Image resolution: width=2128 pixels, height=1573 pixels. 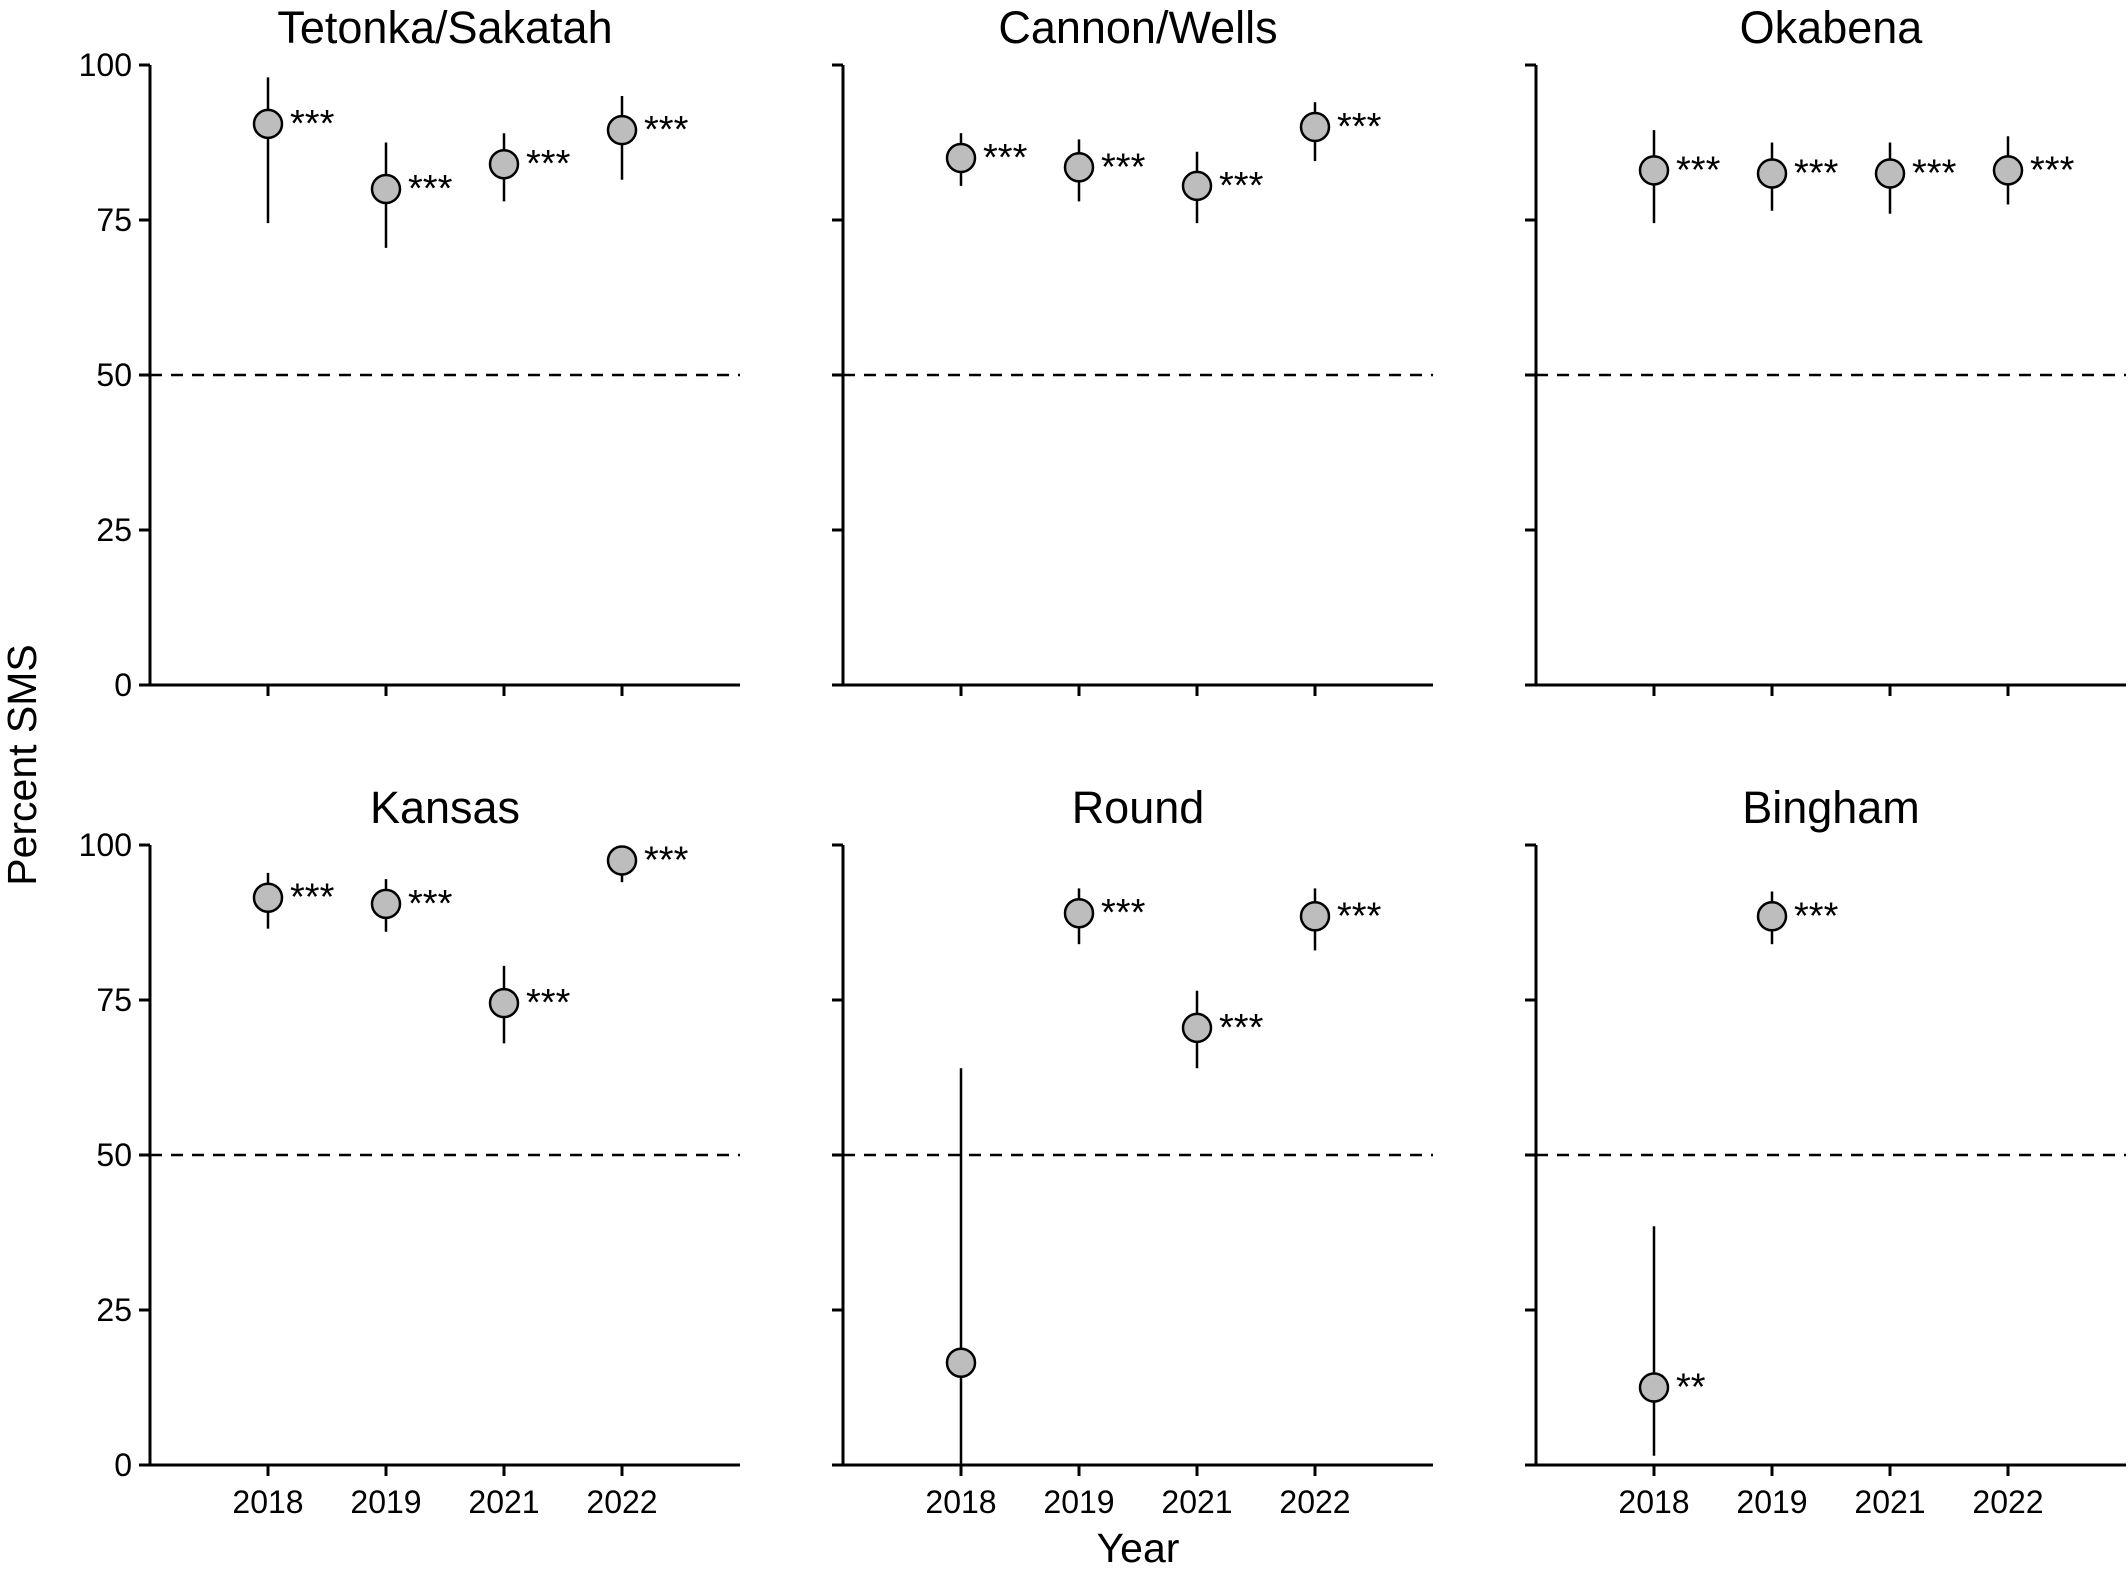 What do you see at coordinates (1132, 1151) in the screenshot?
I see `panel-round: Round 2018 2019 2021 2022 *** *** ***` at bounding box center [1132, 1151].